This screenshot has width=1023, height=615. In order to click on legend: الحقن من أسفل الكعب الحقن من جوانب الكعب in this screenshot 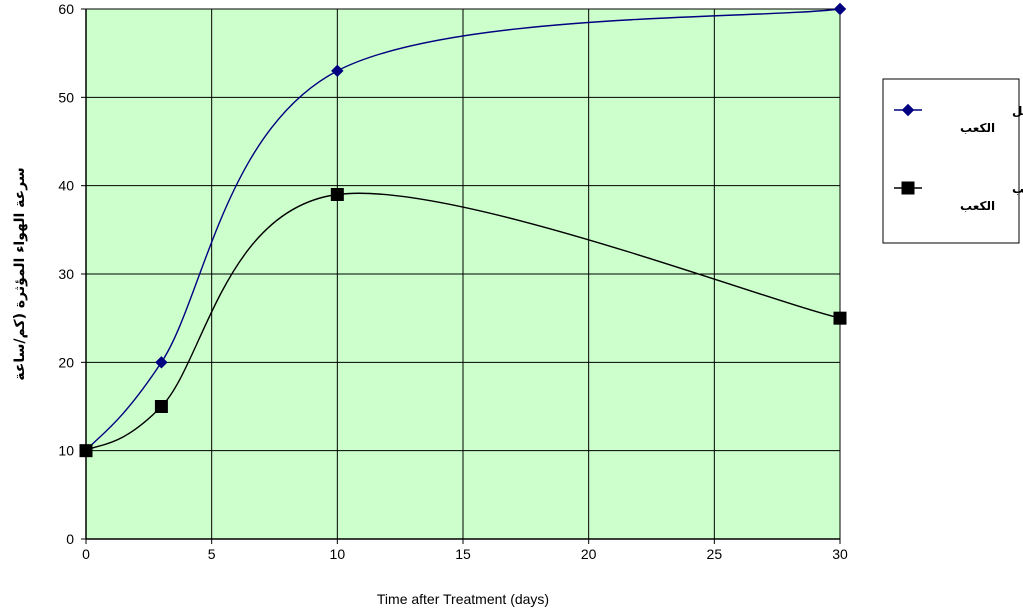, I will do `click(953, 161)`.